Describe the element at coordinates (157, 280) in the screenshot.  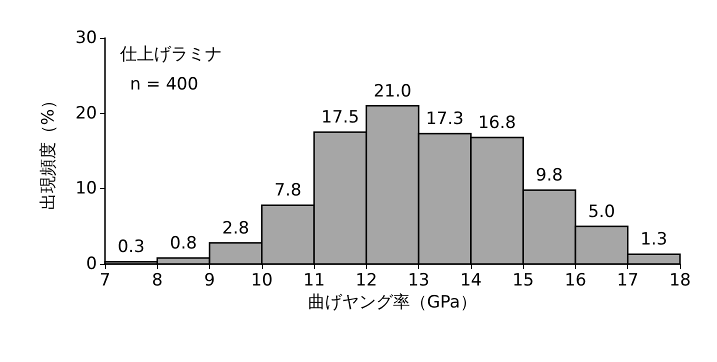
I see `x-tick-label: 8` at that location.